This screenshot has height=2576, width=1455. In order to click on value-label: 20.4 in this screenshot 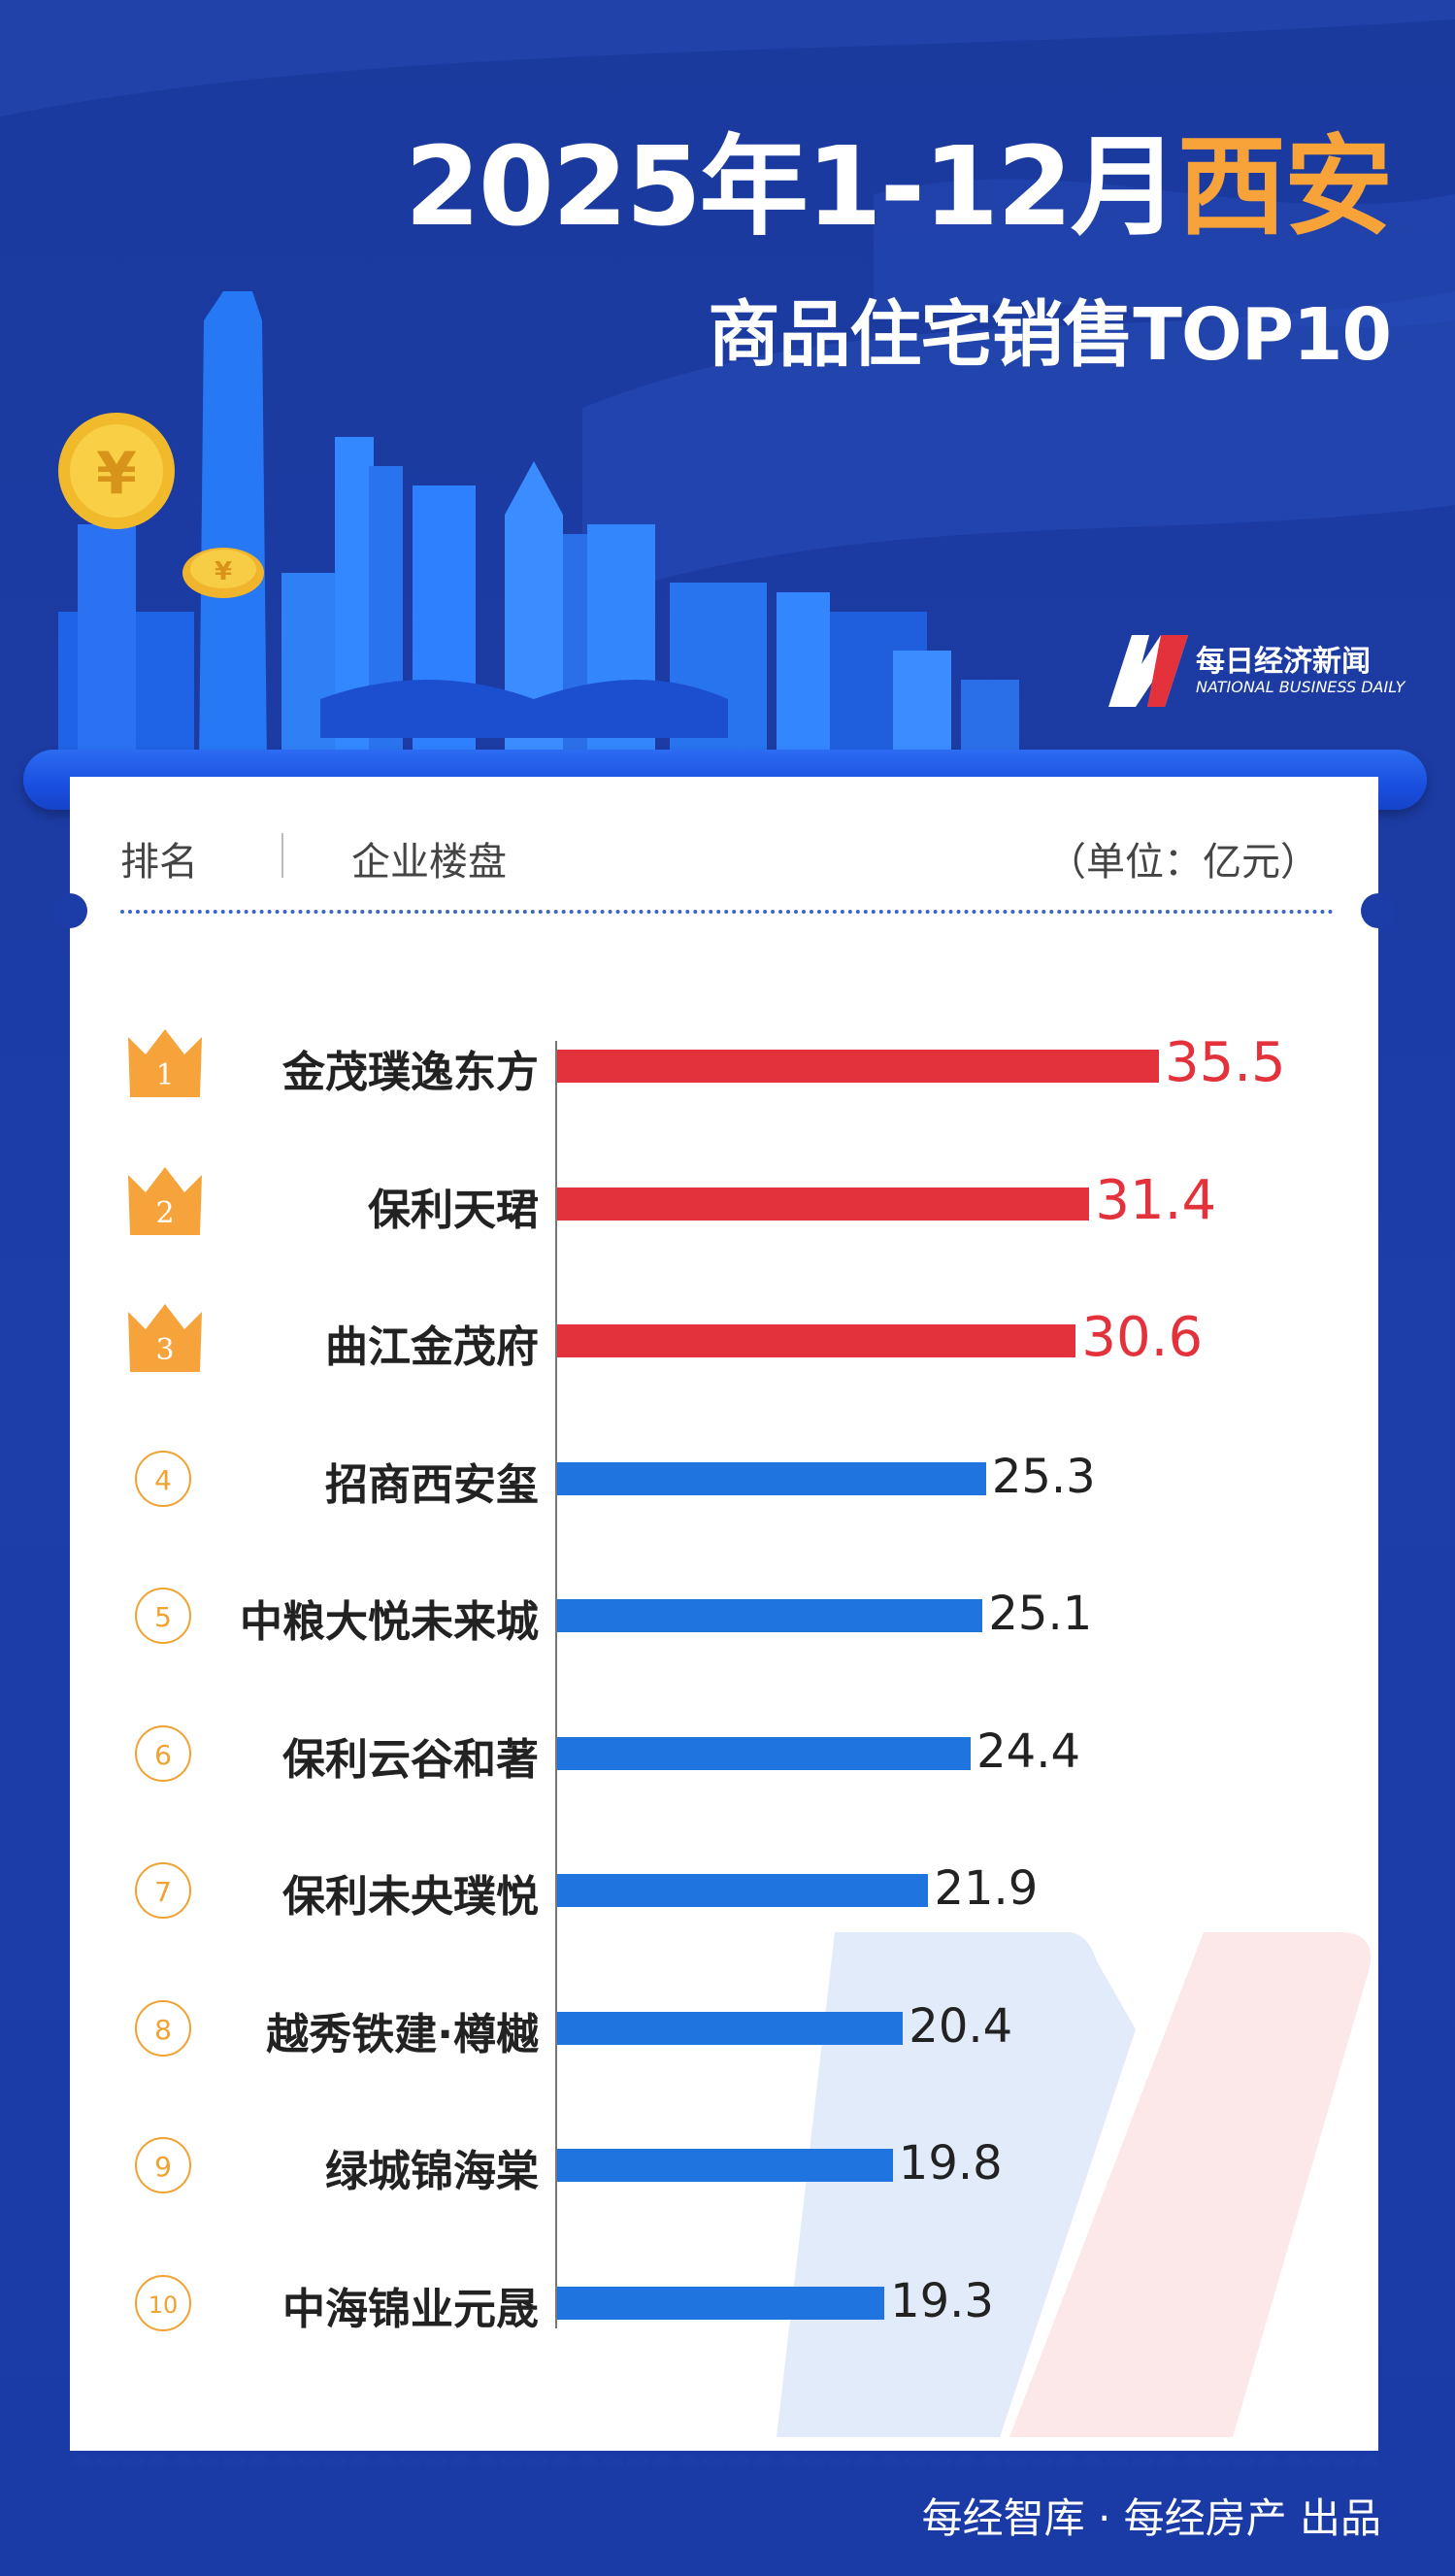, I will do `click(961, 2026)`.